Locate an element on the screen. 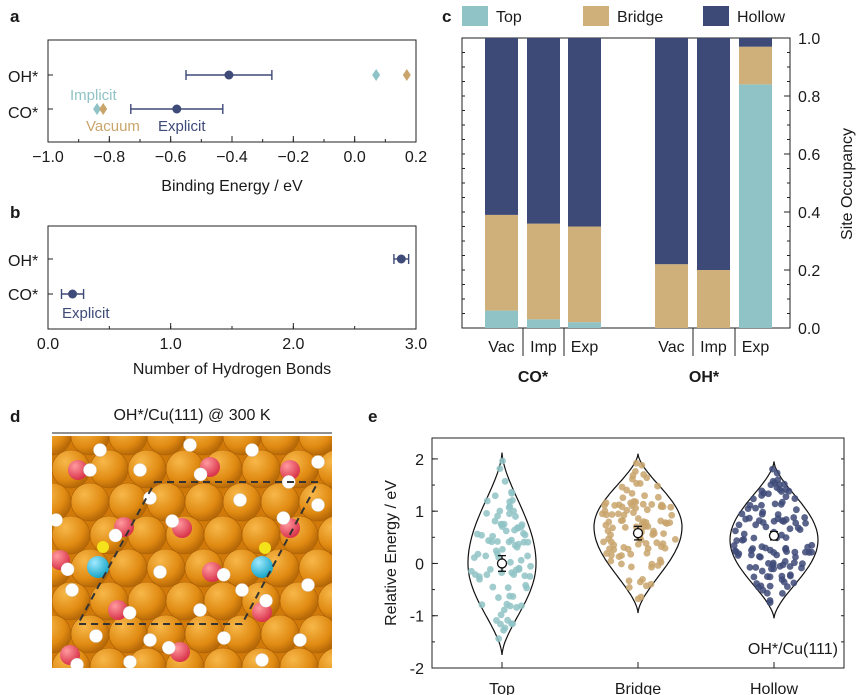  violin-outline-top is located at coordinates (502, 553).